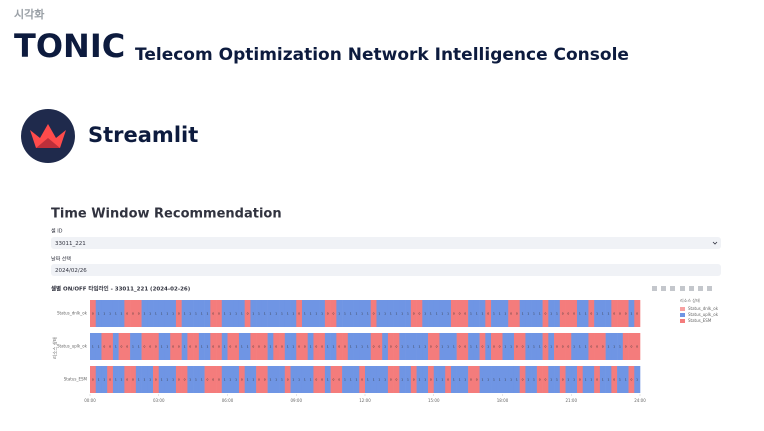  I want to click on select-box, so click(386, 243).